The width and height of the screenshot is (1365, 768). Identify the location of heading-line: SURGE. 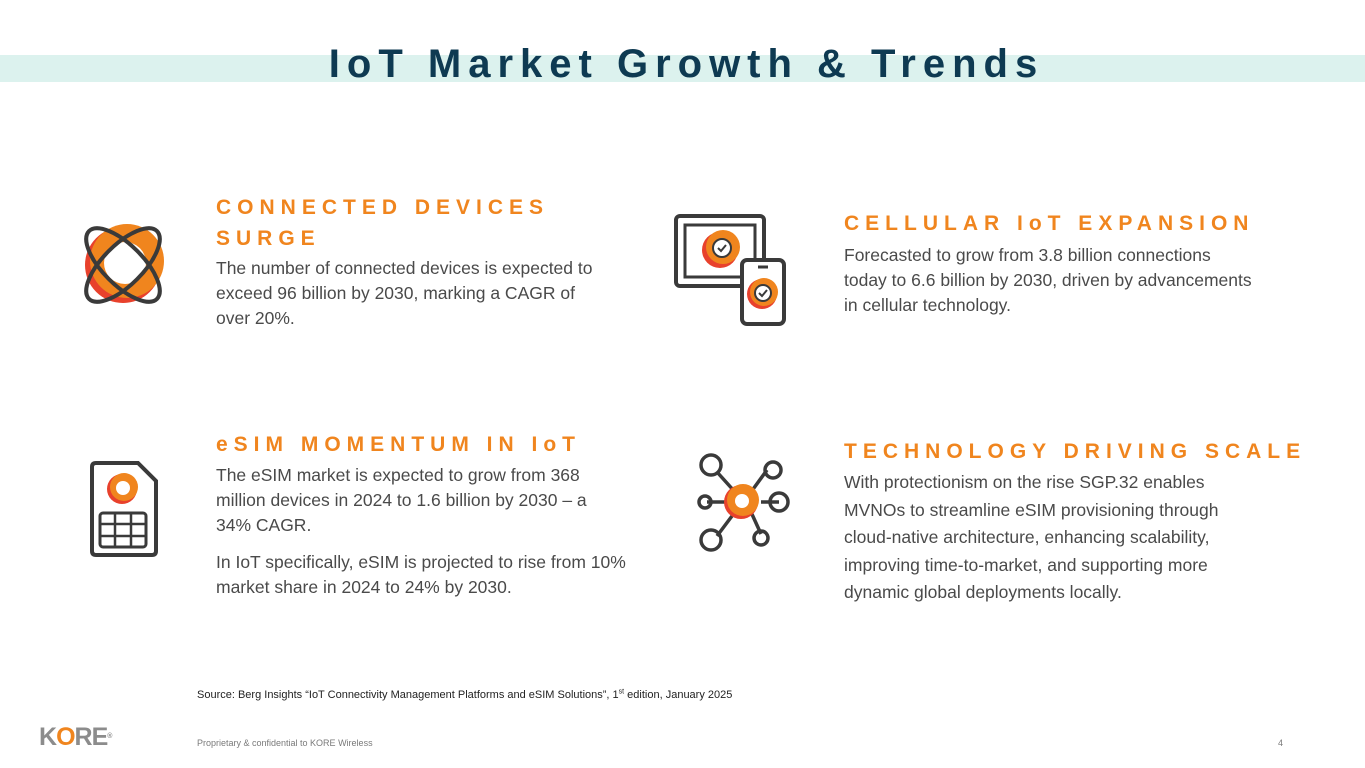
(268, 238).